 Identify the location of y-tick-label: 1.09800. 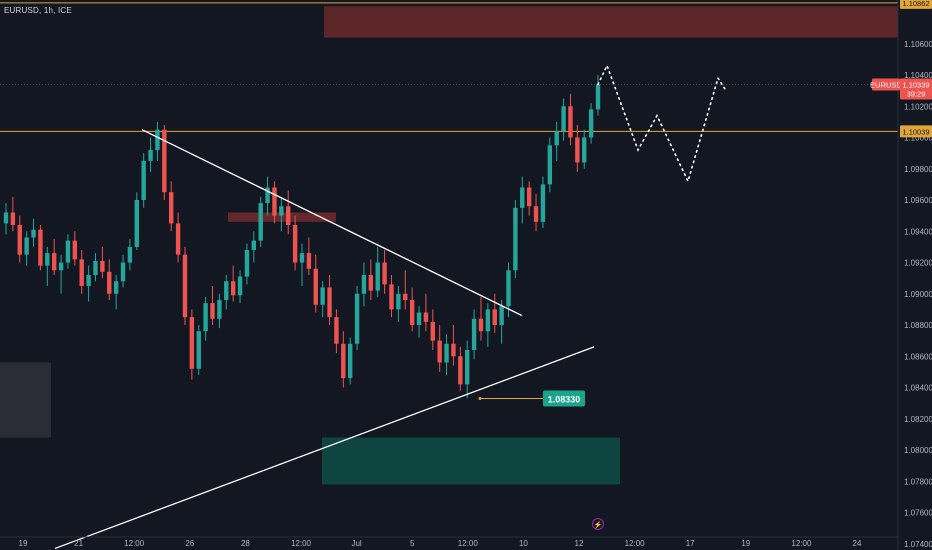
(918, 169).